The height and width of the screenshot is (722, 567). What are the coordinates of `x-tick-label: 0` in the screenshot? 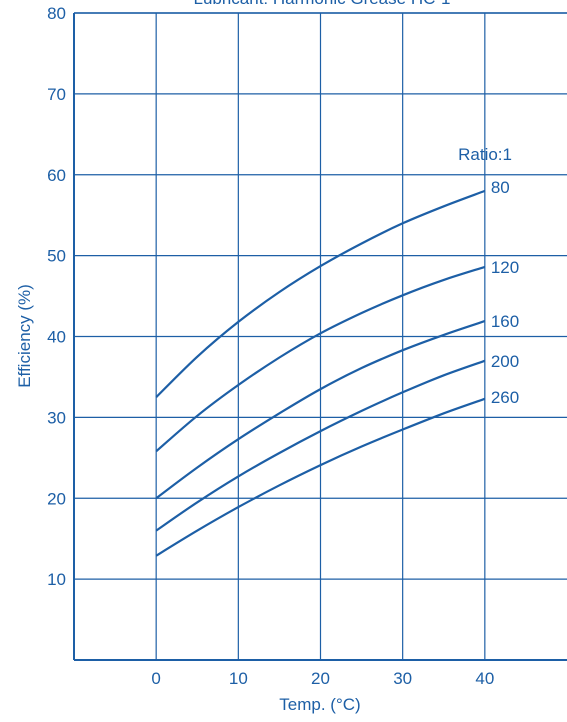 It's located at (155, 678).